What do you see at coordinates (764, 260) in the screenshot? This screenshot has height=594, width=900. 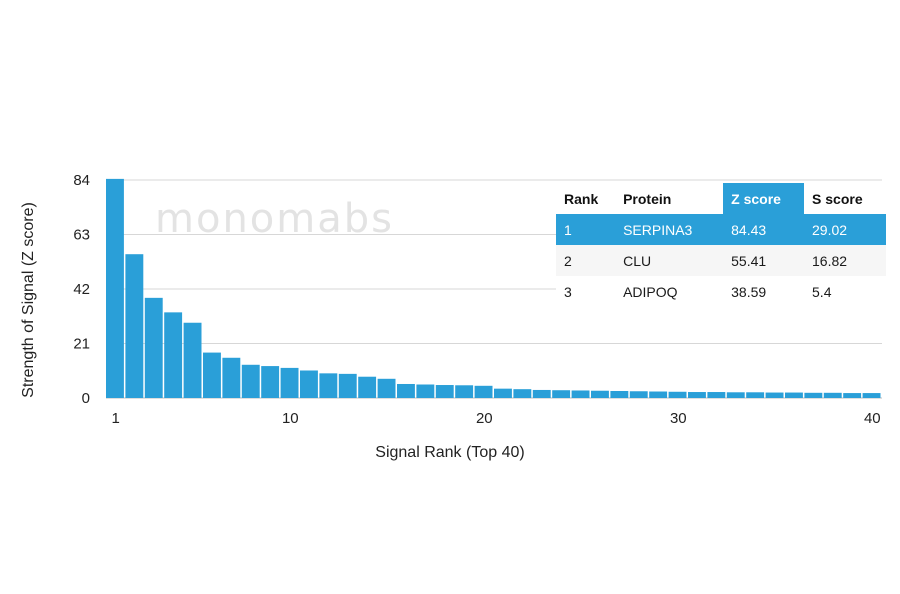 I see `cell-z-score: 55.41` at bounding box center [764, 260].